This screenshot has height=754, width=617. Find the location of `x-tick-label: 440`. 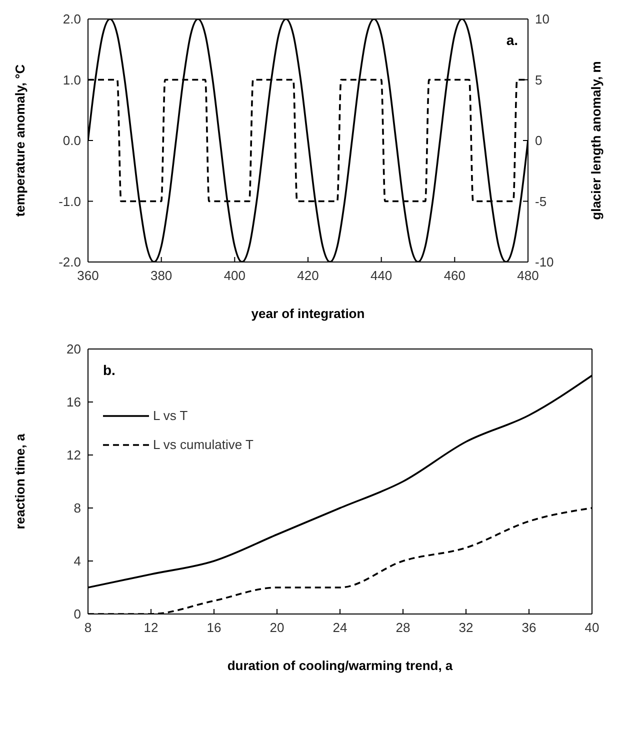

x-tick-label: 440 is located at coordinates (381, 276).